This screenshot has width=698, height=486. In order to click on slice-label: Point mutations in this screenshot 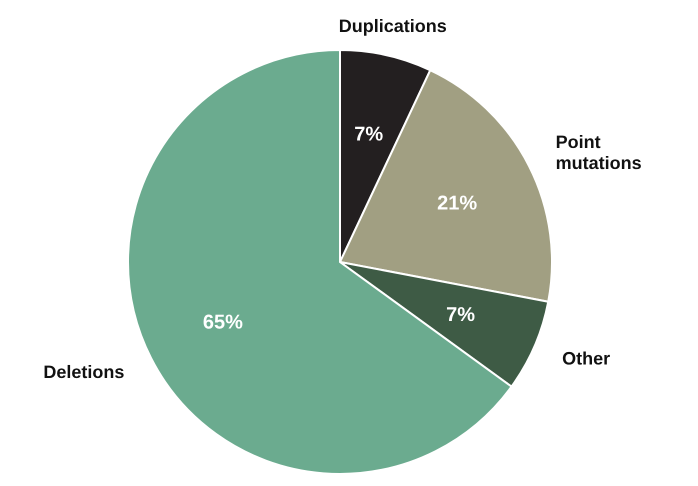, I will do `click(599, 152)`.